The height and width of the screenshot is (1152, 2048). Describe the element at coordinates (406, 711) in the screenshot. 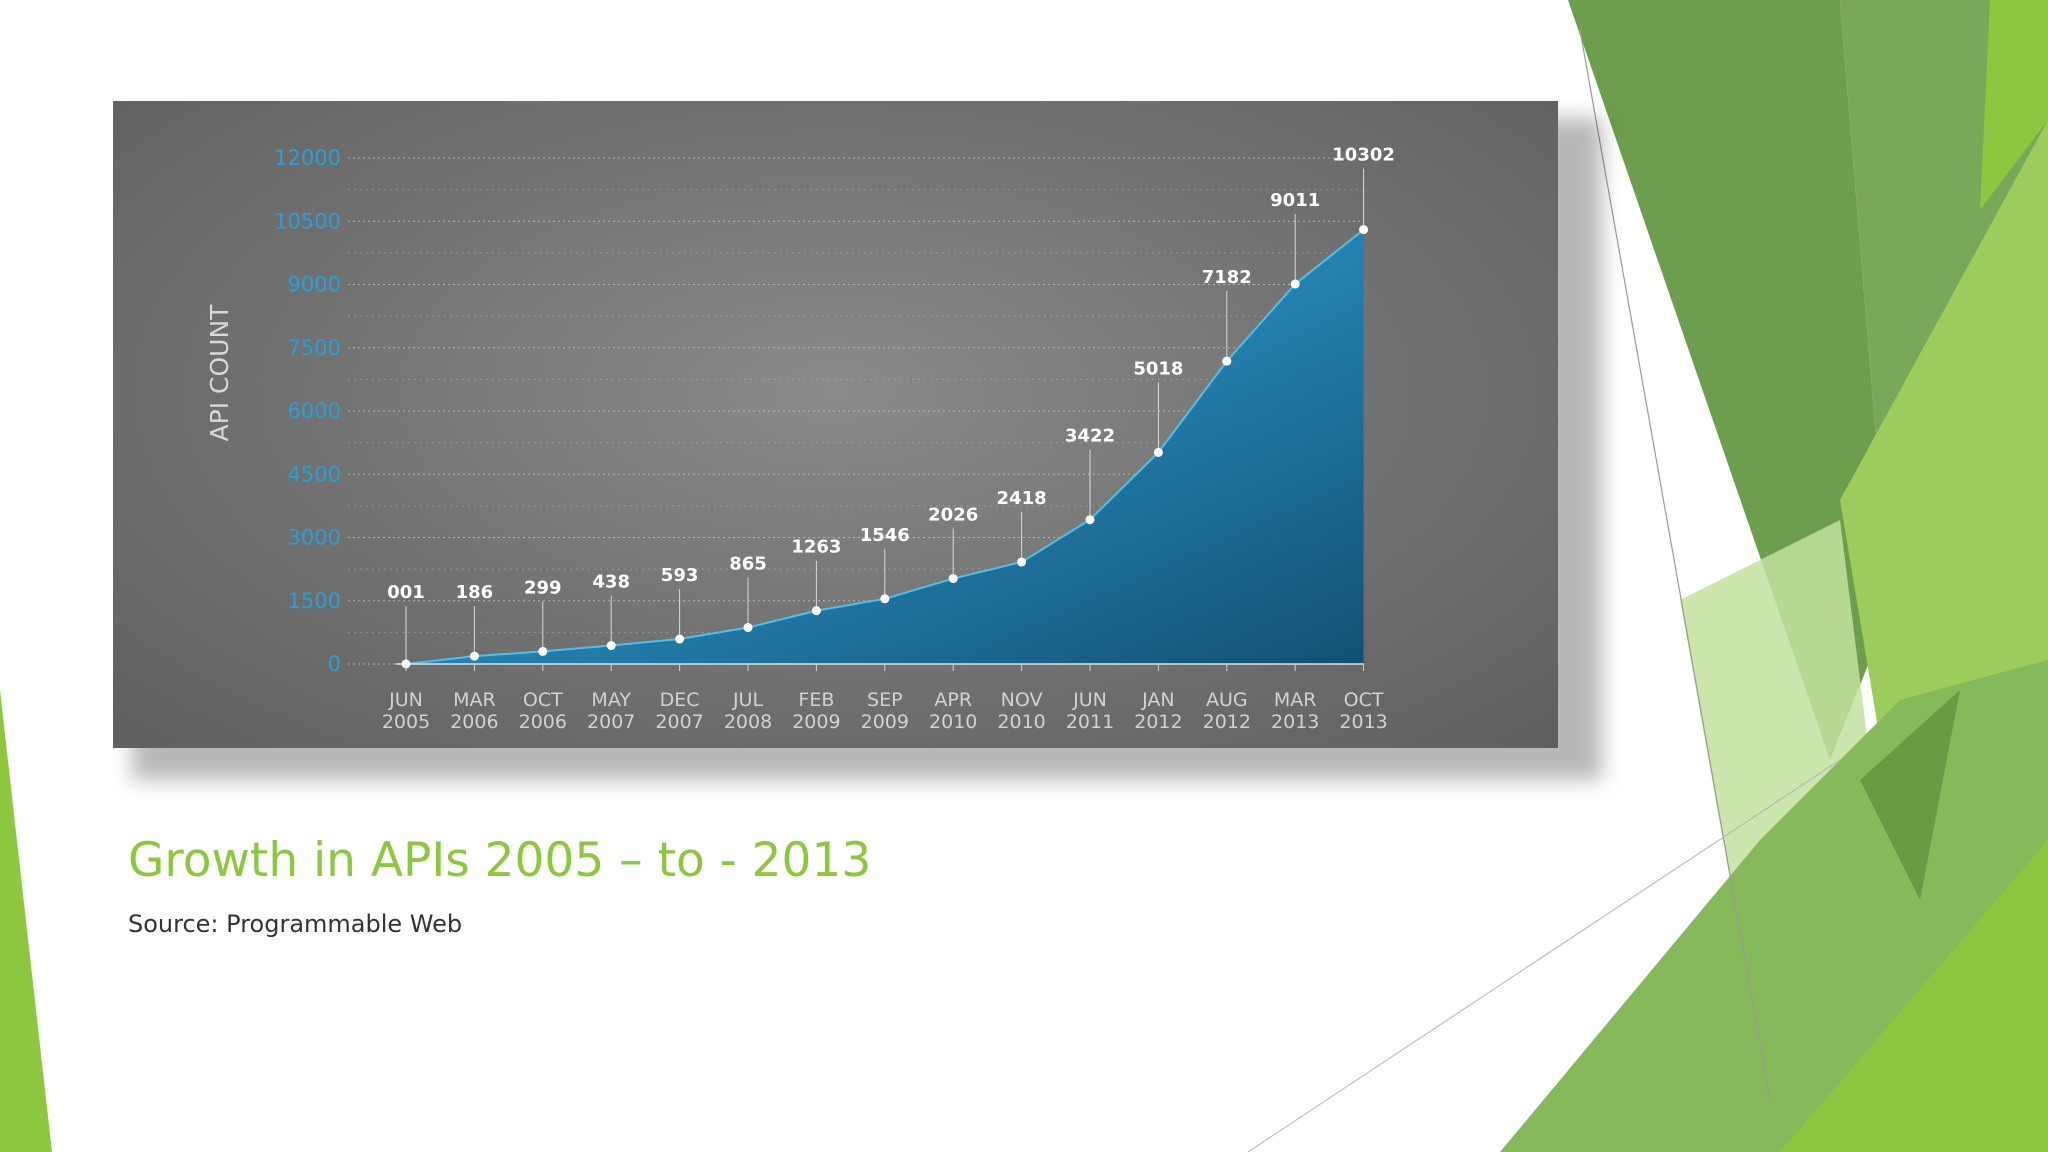

I see `x-tick-label: JUN 2005` at that location.